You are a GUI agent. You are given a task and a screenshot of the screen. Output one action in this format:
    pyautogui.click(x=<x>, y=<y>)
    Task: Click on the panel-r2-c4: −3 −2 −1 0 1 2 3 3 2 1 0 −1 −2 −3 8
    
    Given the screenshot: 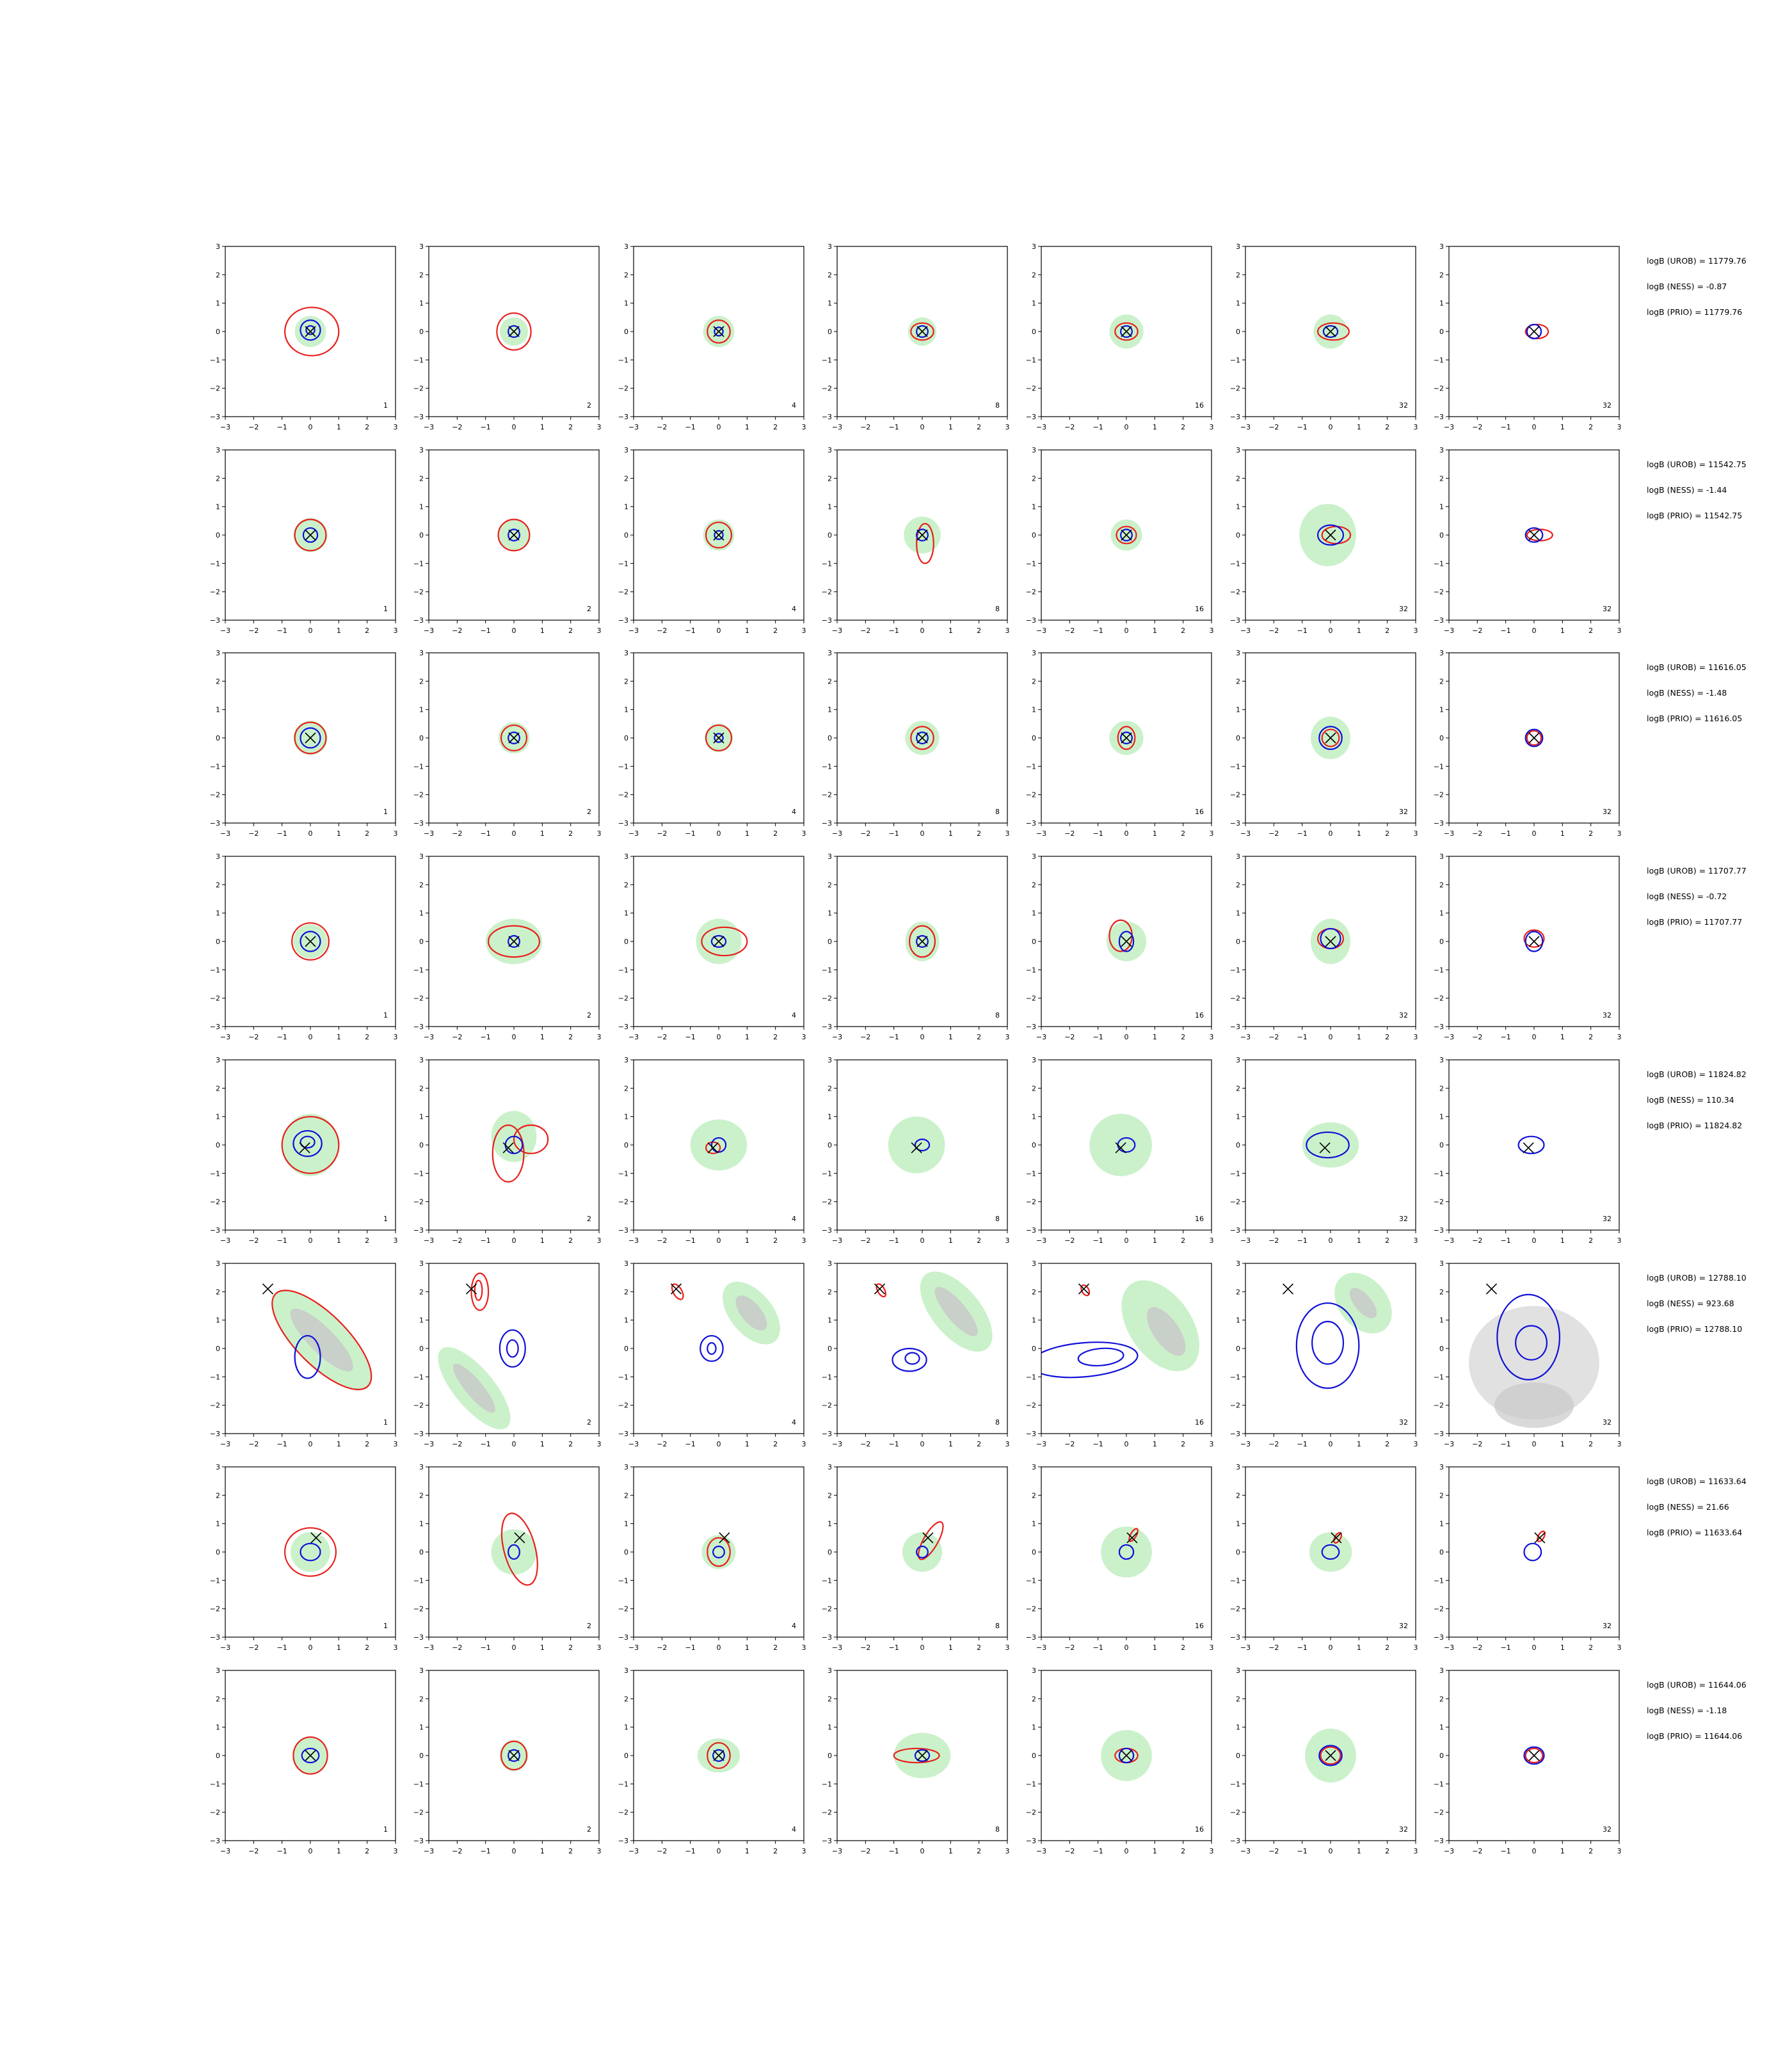 What is the action you would take?
    pyautogui.click(x=916, y=540)
    